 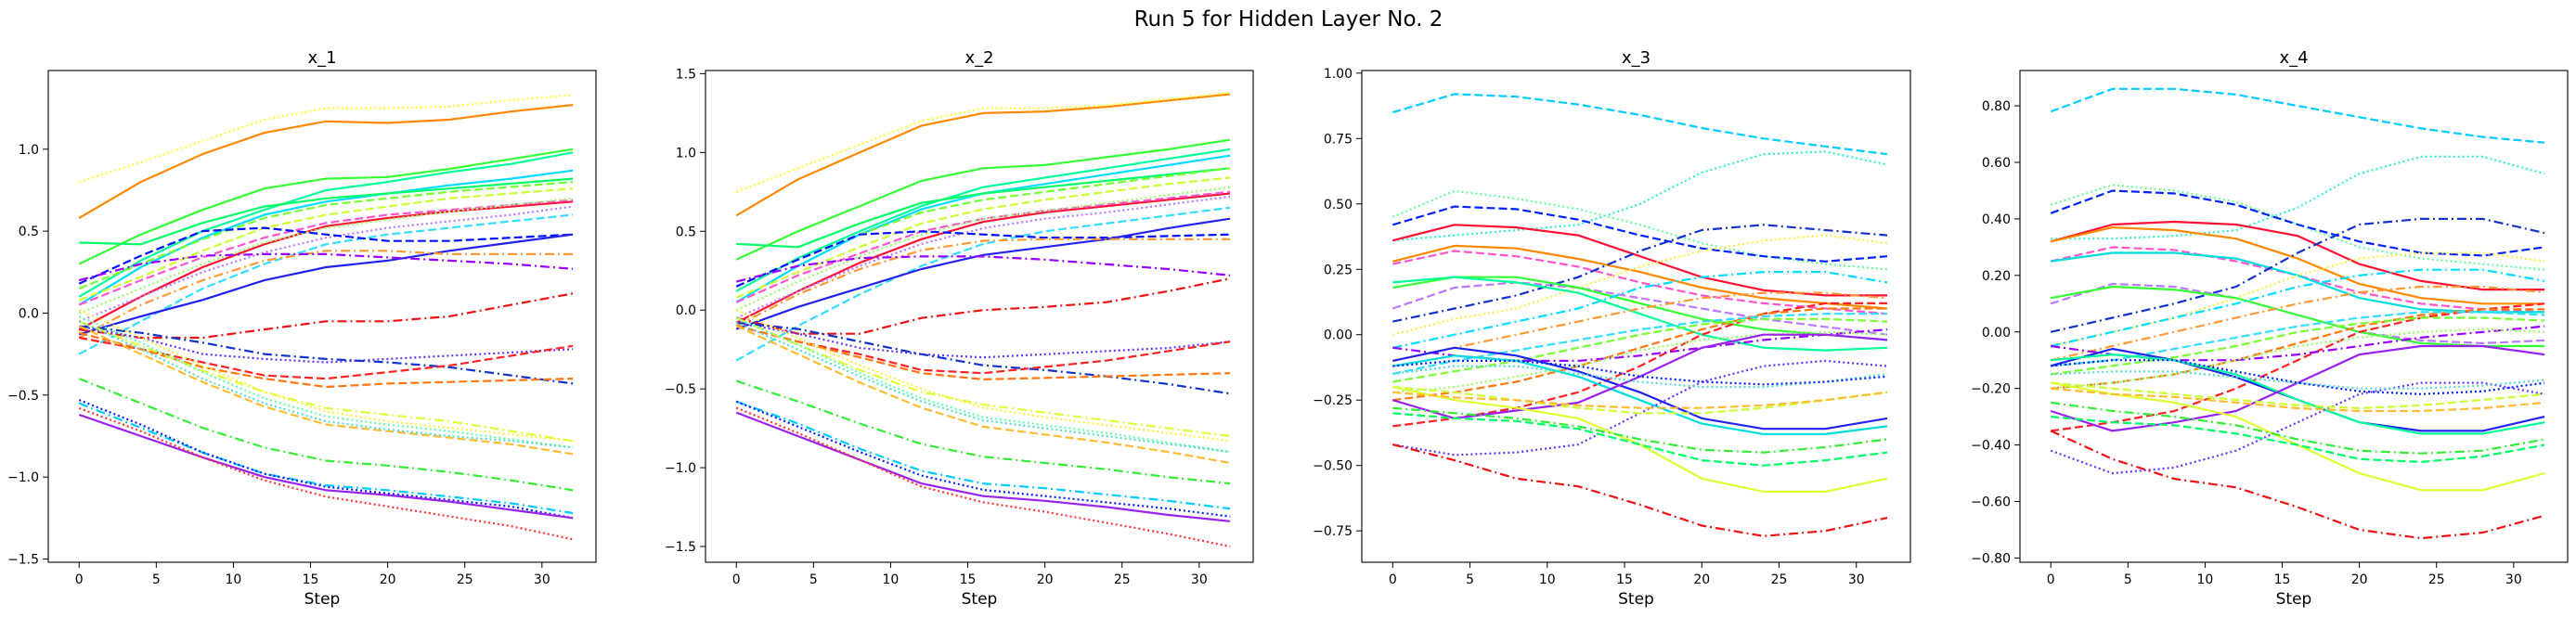 What do you see at coordinates (1636, 58) in the screenshot?
I see `subplot-title: x_3` at bounding box center [1636, 58].